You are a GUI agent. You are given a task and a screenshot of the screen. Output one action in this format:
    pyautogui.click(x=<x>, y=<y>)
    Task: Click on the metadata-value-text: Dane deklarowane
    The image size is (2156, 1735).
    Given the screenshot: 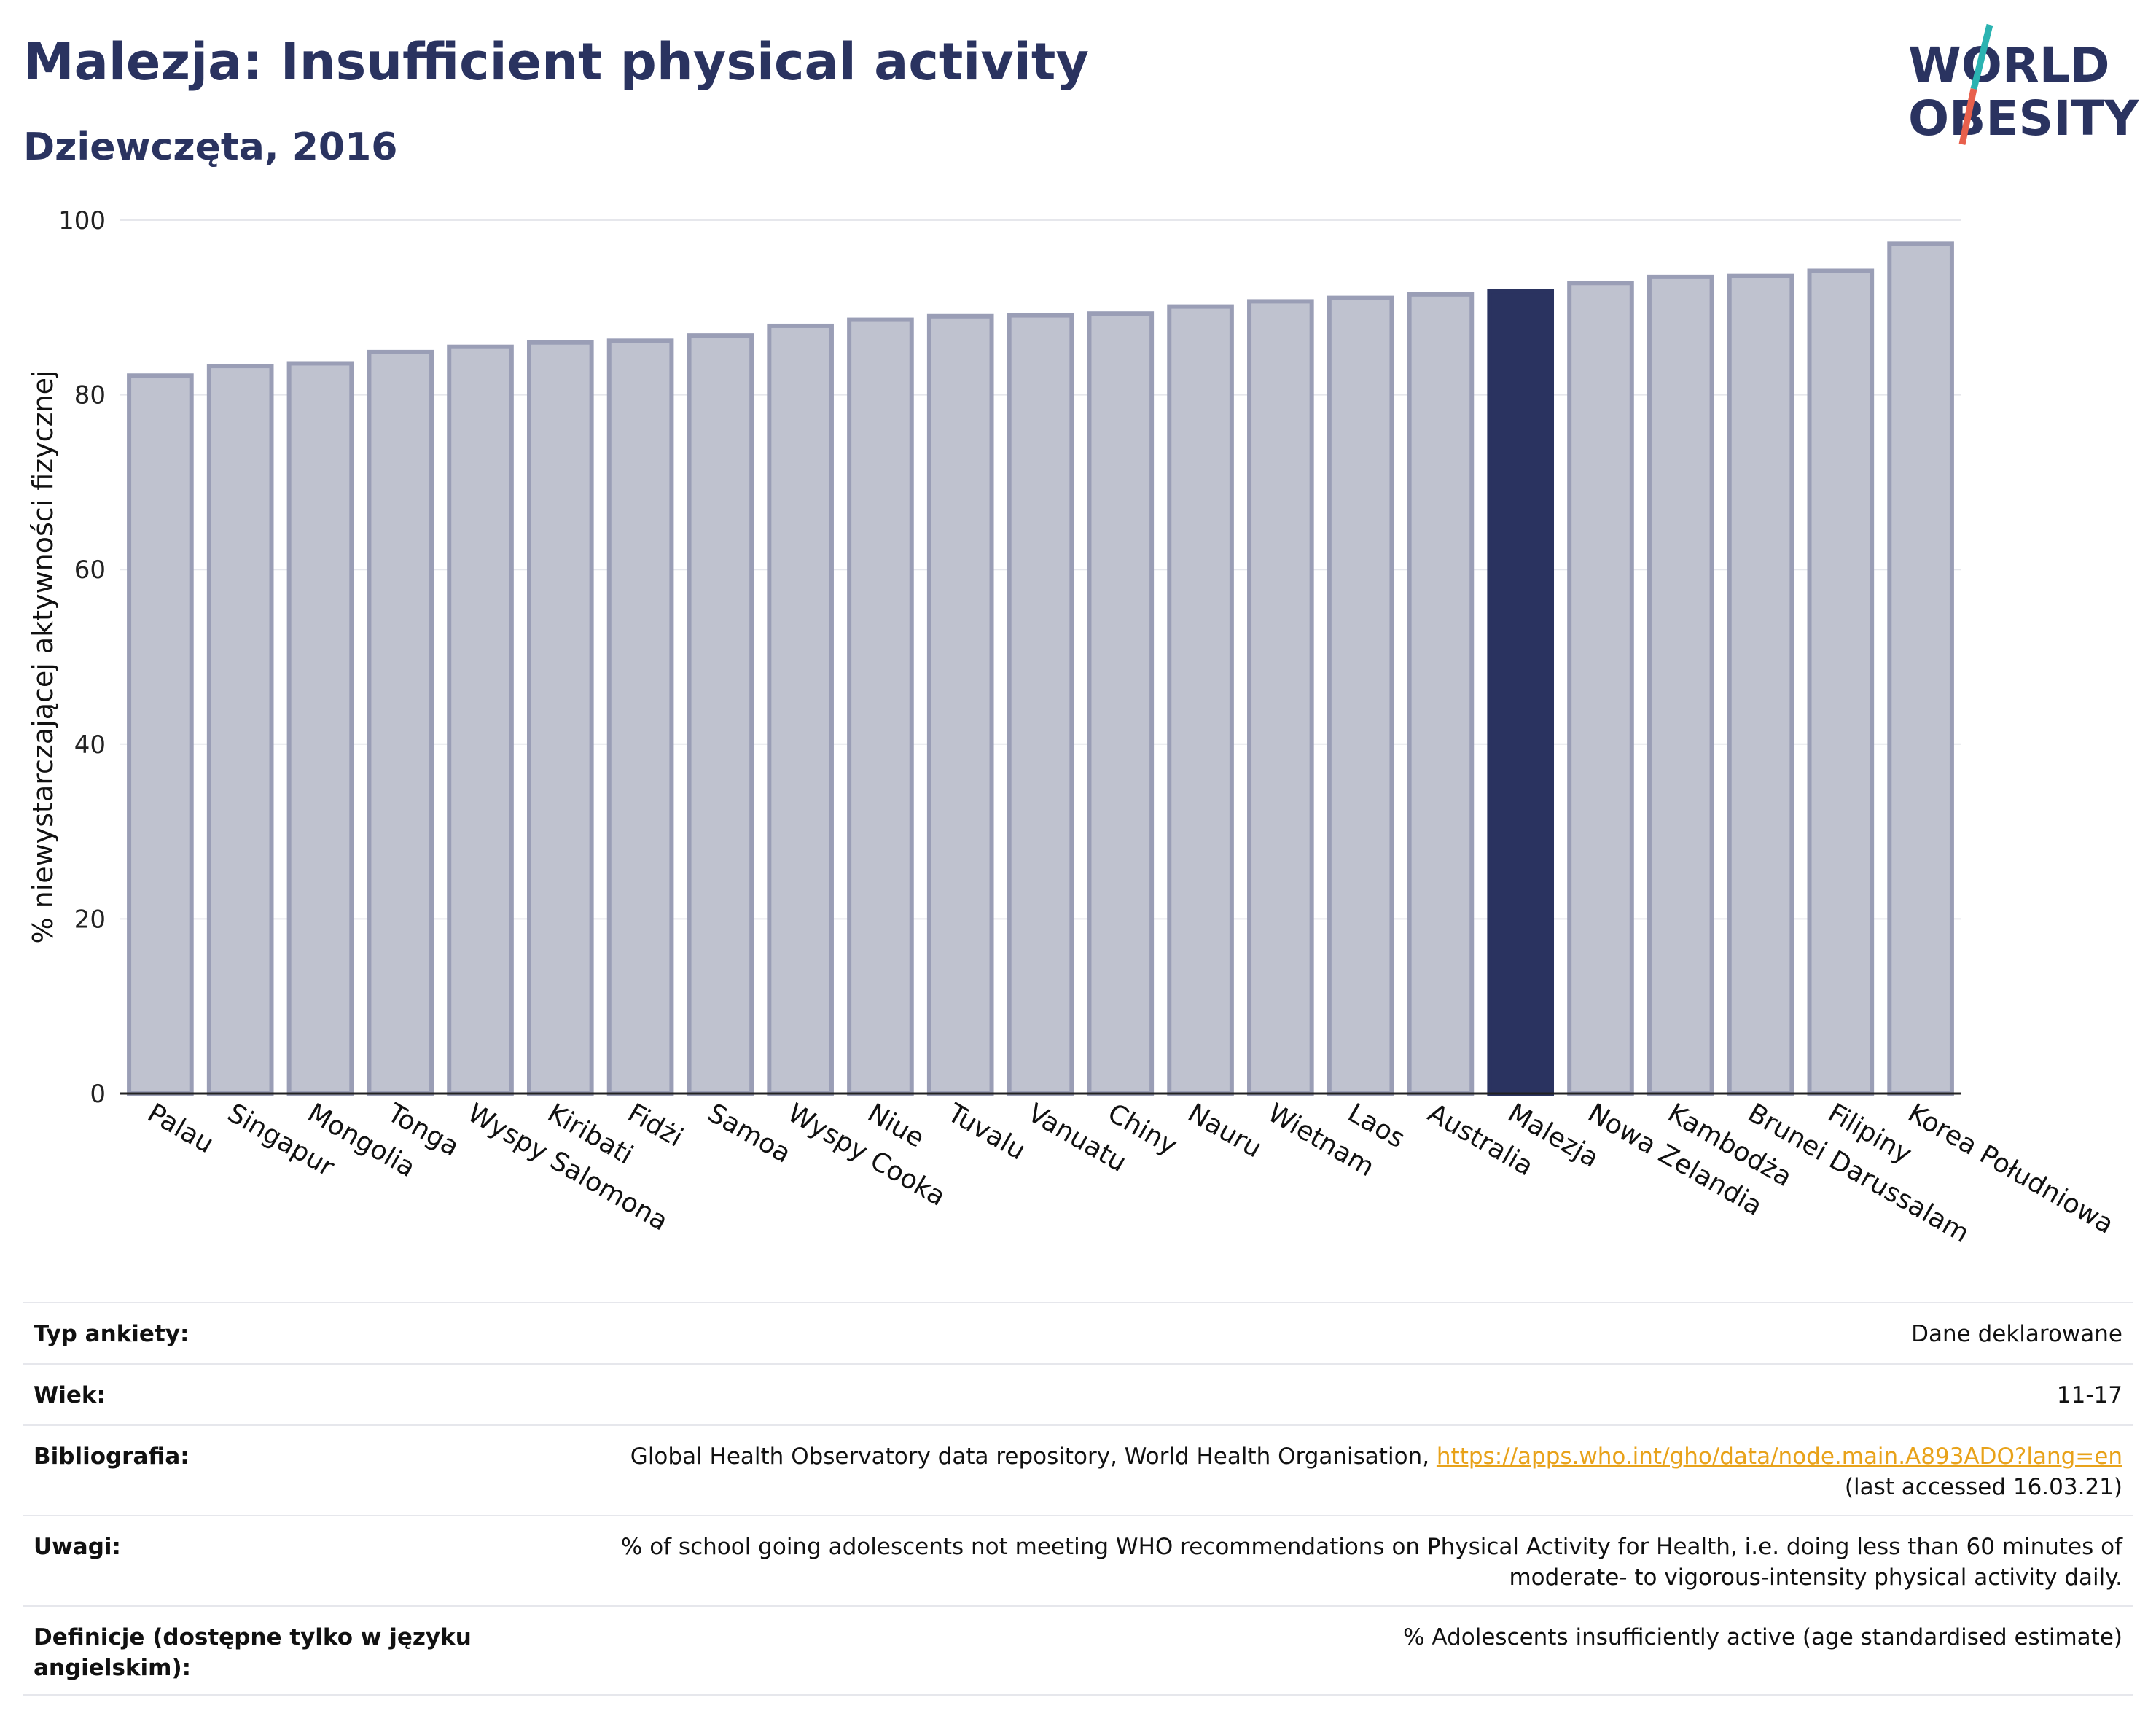 What is the action you would take?
    pyautogui.click(x=2016, y=1334)
    